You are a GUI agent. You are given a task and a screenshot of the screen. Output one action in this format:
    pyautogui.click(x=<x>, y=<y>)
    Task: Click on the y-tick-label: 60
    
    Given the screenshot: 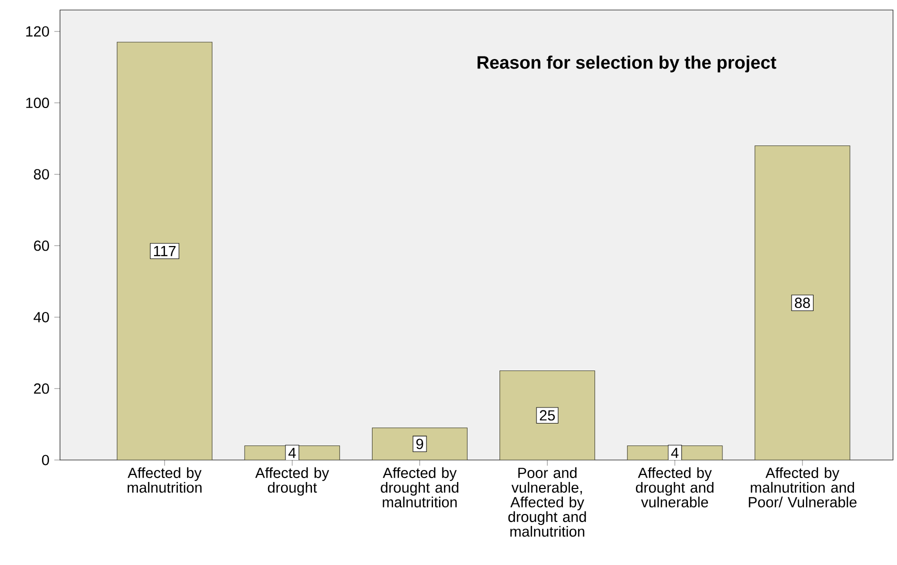 What is the action you would take?
    pyautogui.click(x=42, y=245)
    